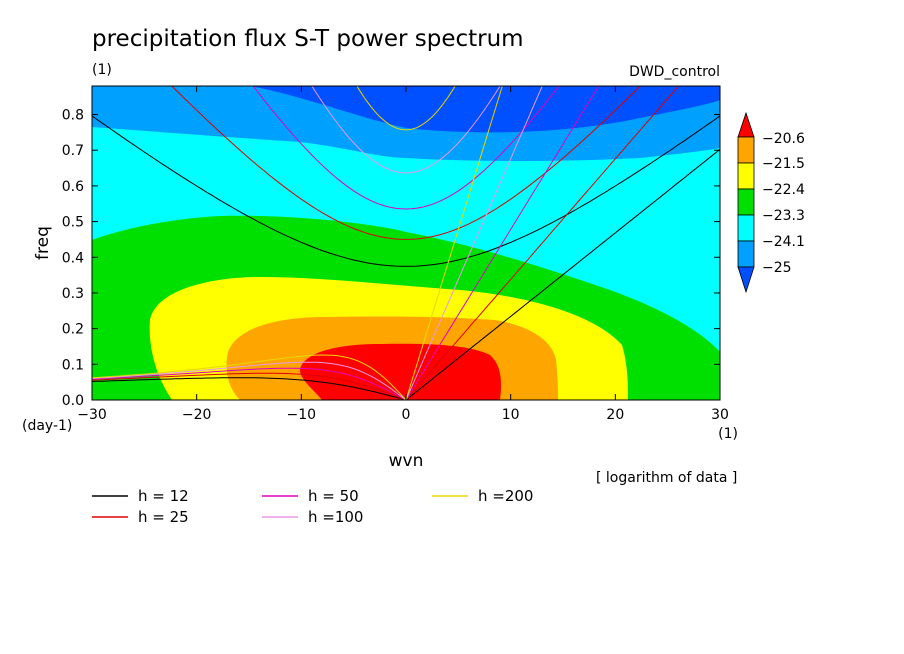 The image size is (904, 654). I want to click on colorbar-swatch-lightblue, so click(746, 254).